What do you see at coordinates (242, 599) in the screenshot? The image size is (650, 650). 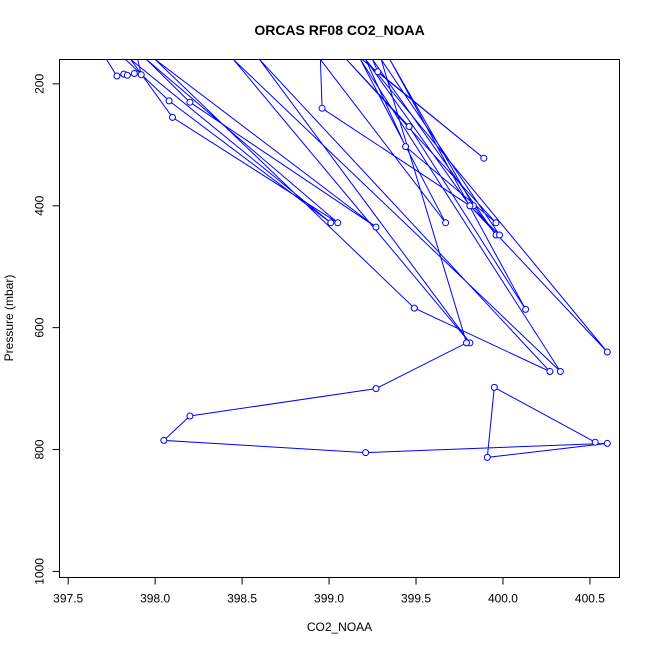 I see `x-tick-label: 398.5` at bounding box center [242, 599].